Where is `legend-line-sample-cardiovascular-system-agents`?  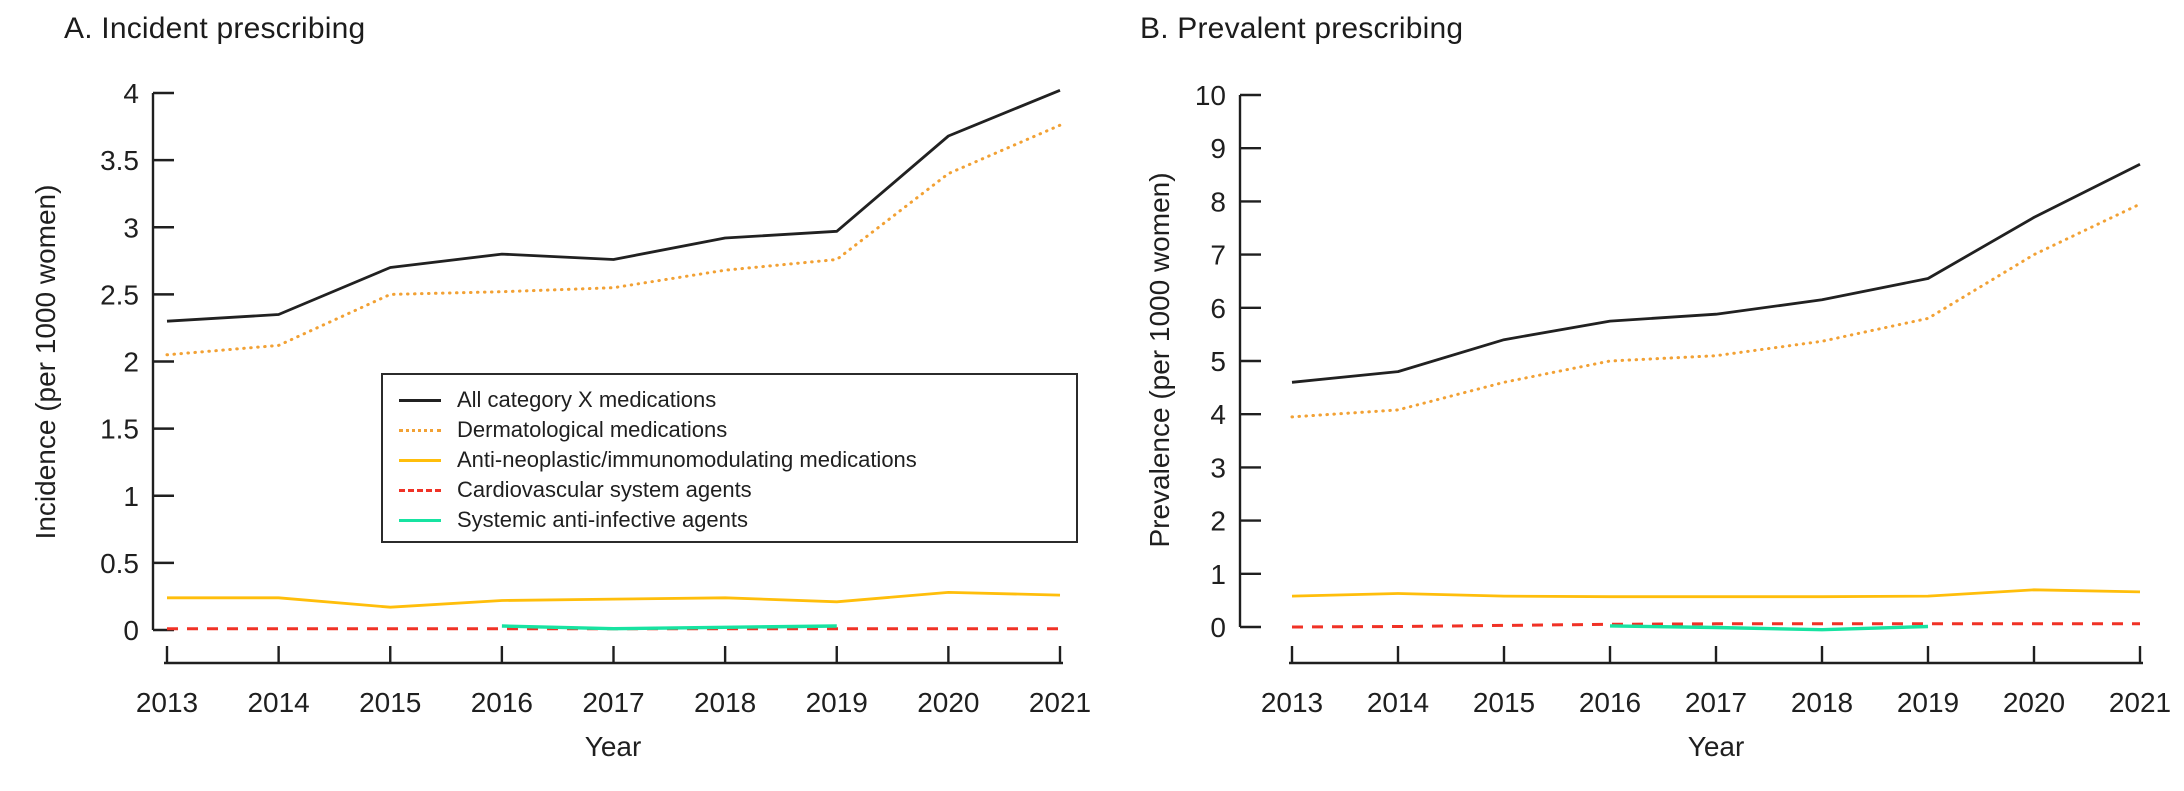
legend-line-sample-cardiovascular-system-agents is located at coordinates (420, 490).